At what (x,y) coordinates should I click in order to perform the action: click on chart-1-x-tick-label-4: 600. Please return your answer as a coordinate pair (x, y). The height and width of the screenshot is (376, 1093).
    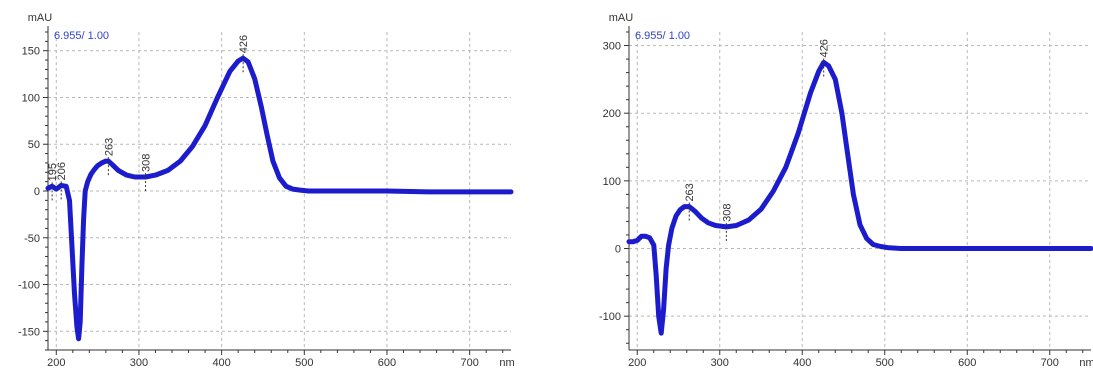
    Looking at the image, I should click on (387, 363).